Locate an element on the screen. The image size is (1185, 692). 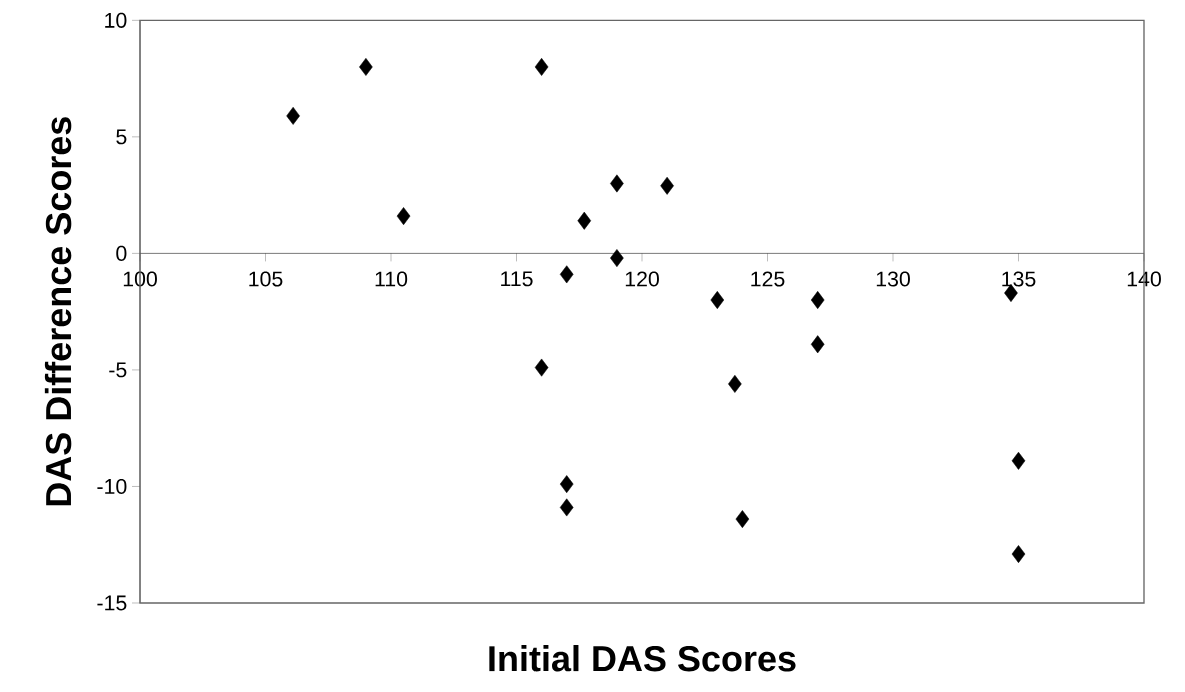
x-tick-label: 140 is located at coordinates (1144, 279).